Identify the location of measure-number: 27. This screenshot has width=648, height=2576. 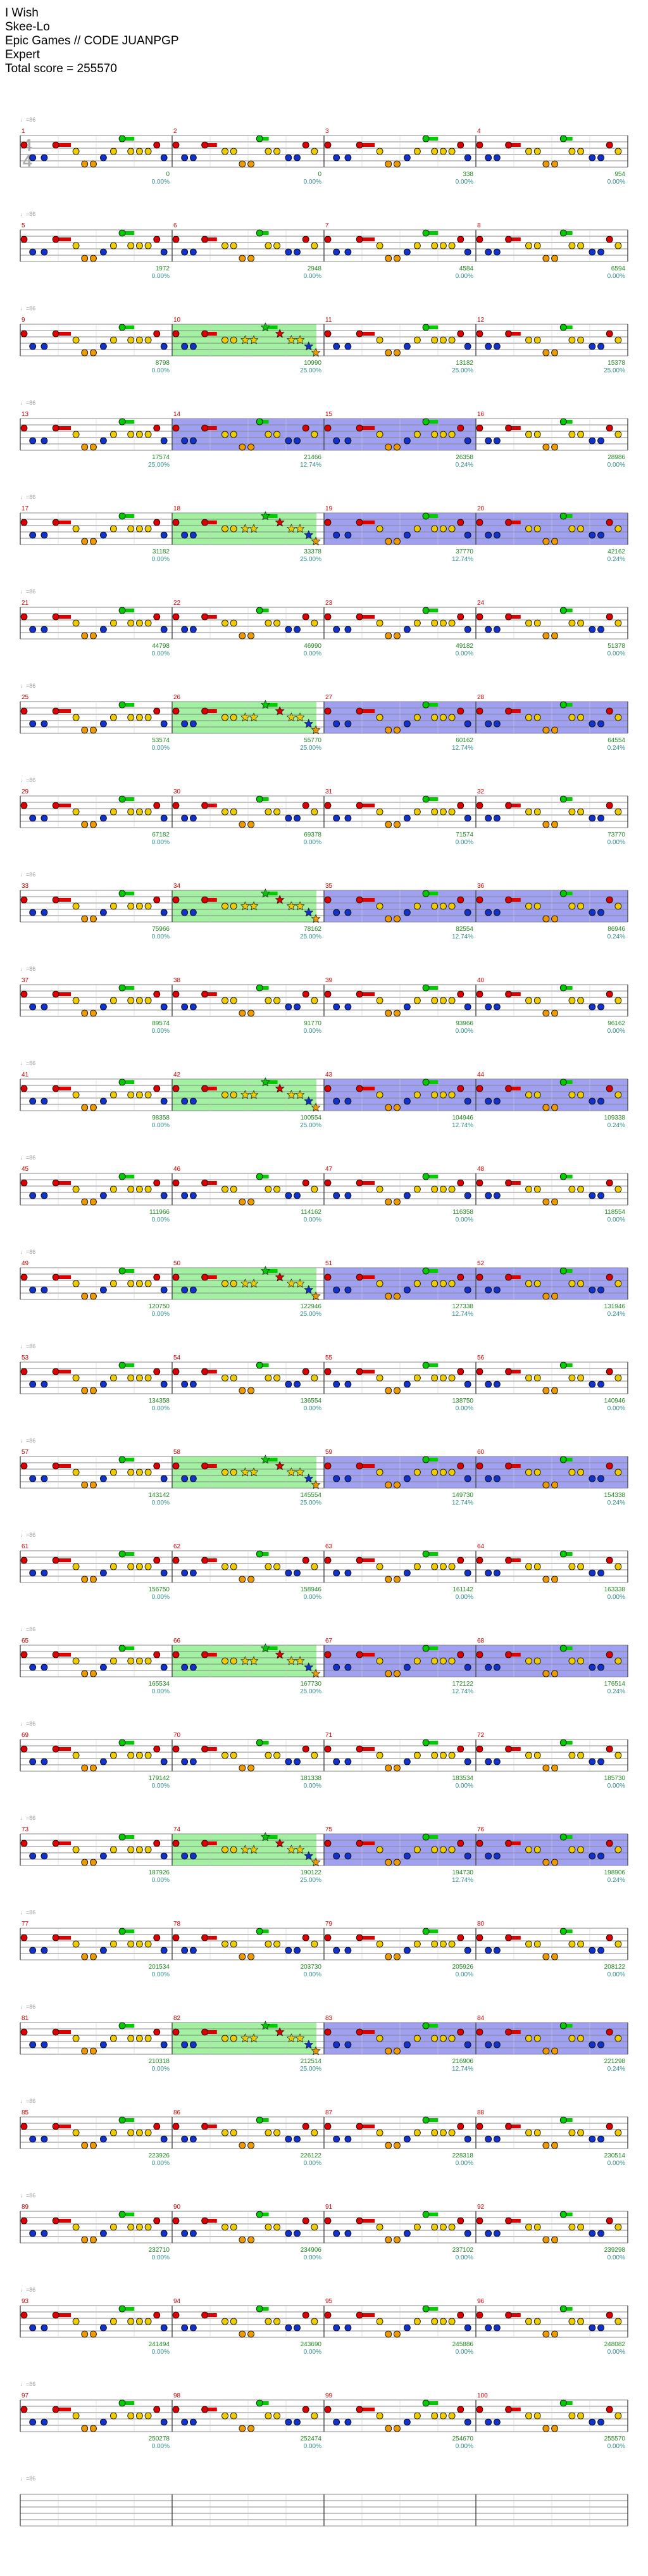
(329, 697).